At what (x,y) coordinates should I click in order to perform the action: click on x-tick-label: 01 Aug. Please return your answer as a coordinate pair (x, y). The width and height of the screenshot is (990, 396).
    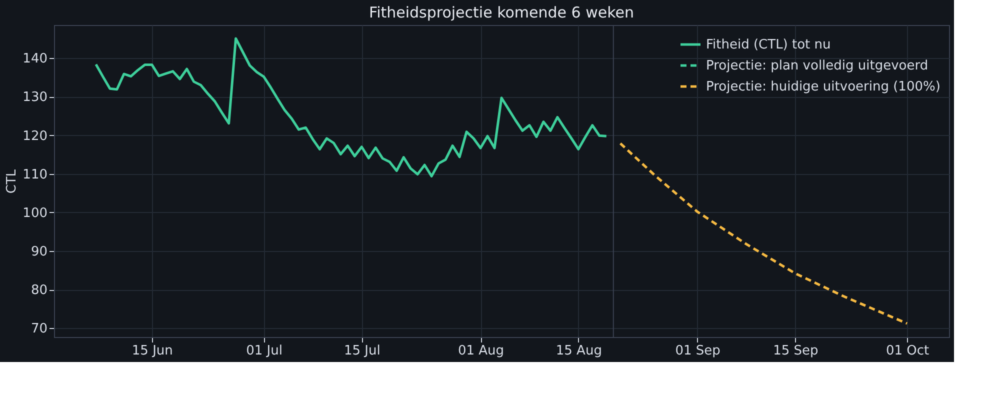
    Looking at the image, I should click on (481, 351).